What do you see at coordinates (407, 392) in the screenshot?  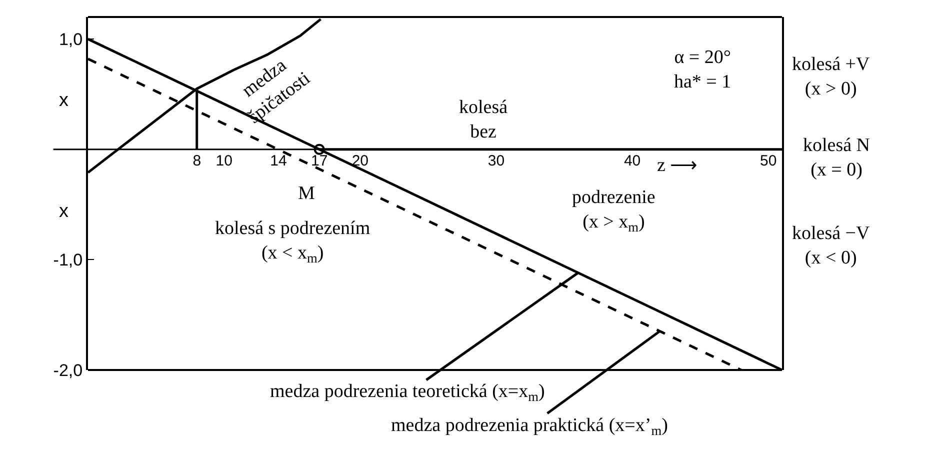 I see `annotation: medza podrezenia teoretická (x=x$_{m}$)` at bounding box center [407, 392].